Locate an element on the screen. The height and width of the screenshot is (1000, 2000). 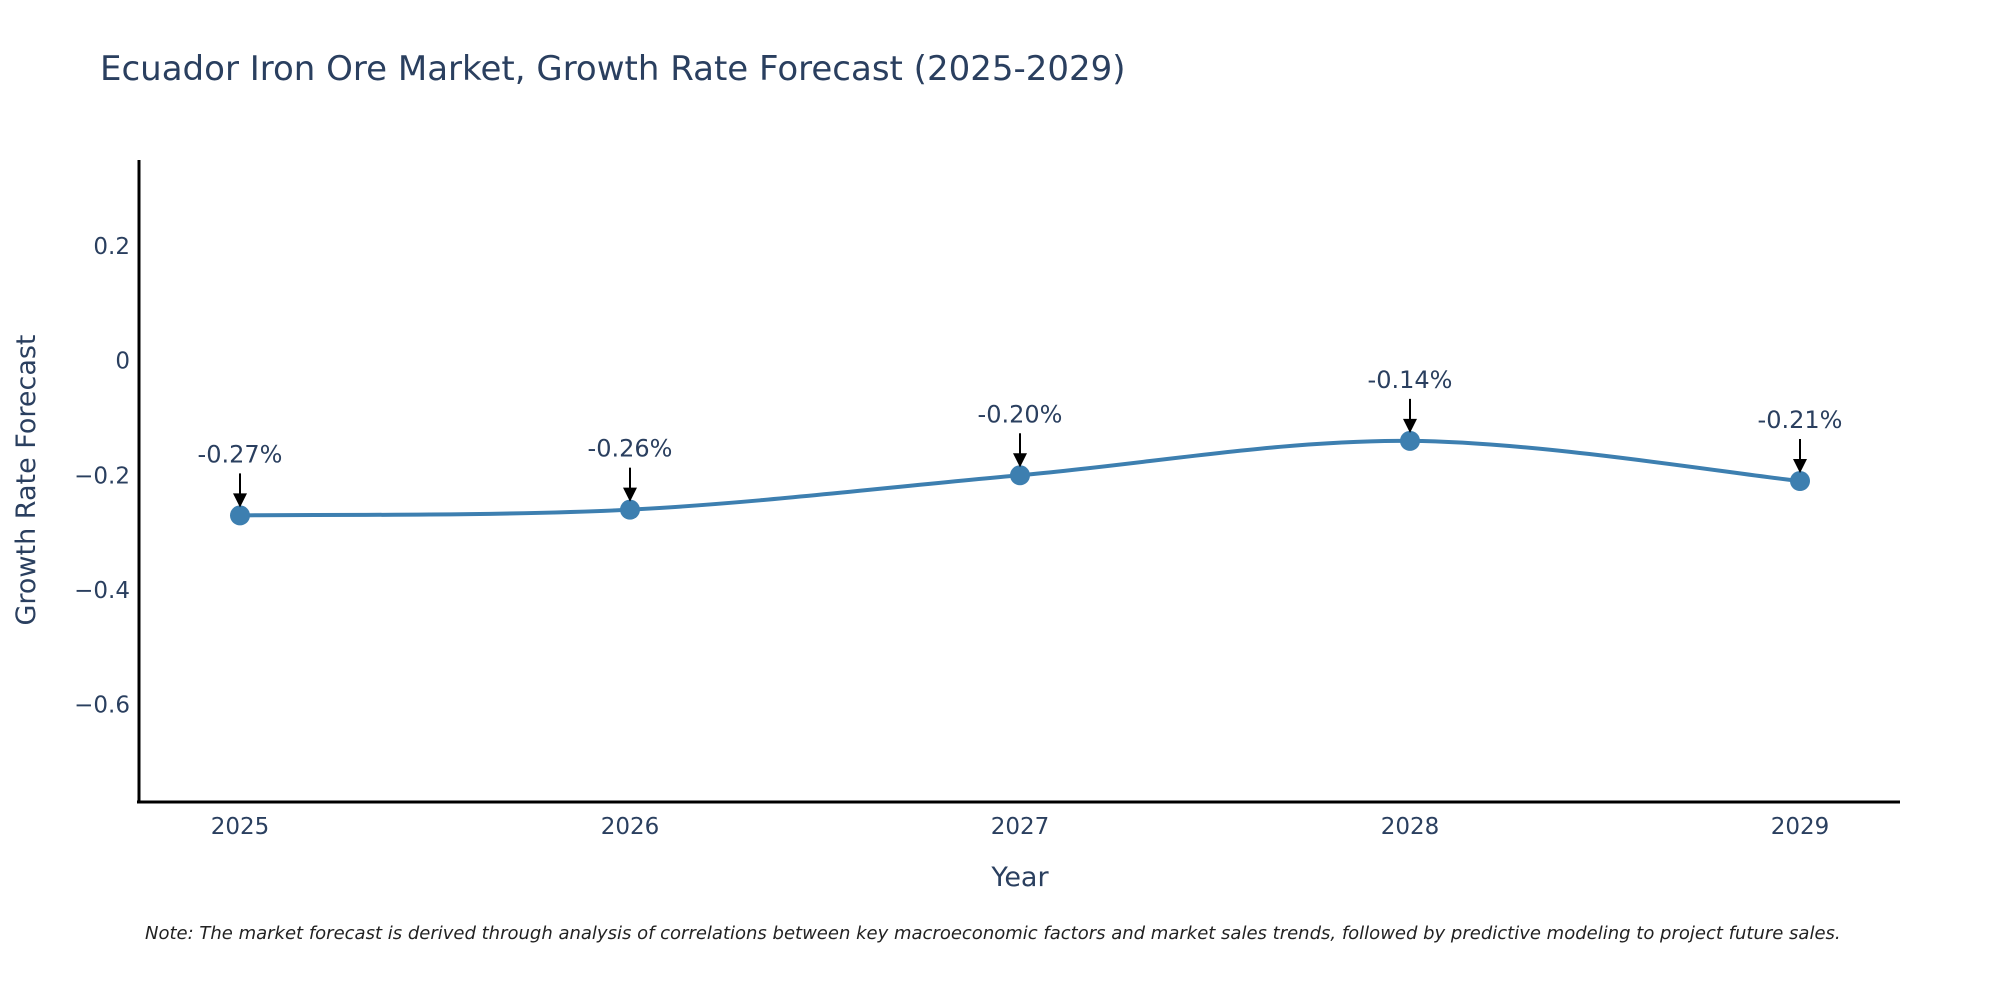
y-tick-label: 0 is located at coordinates (122, 362).